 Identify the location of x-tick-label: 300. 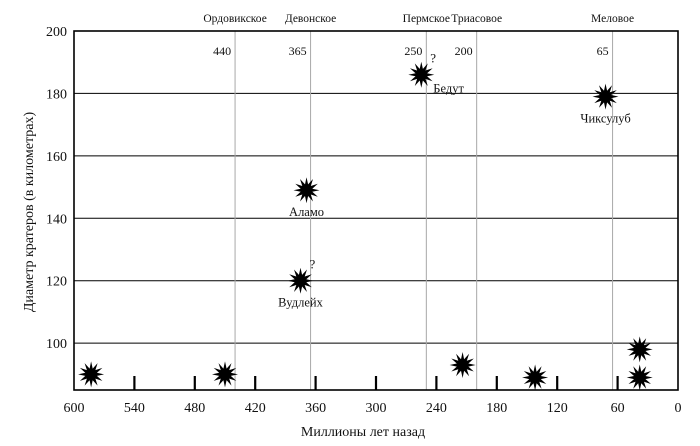
(376, 408).